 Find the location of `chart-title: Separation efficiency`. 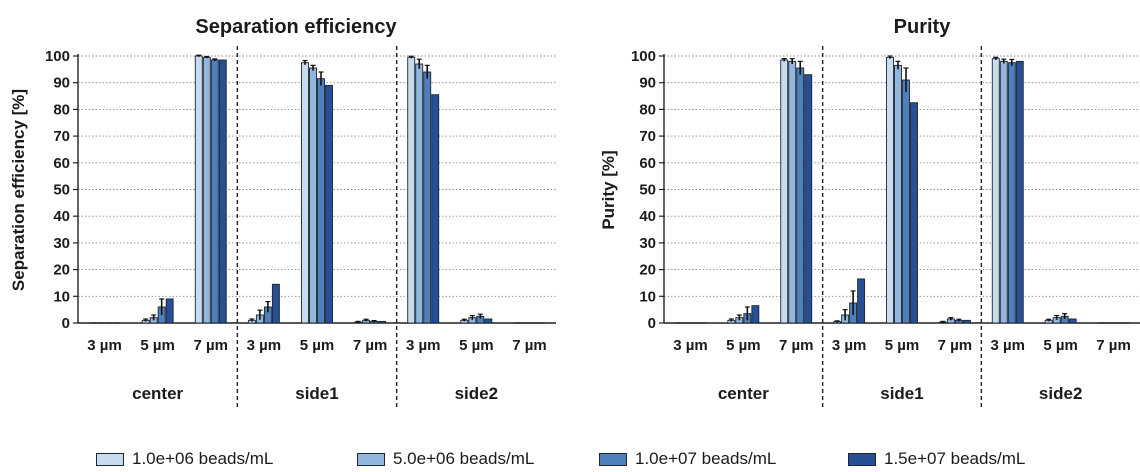

chart-title: Separation efficiency is located at coordinates (296, 27).